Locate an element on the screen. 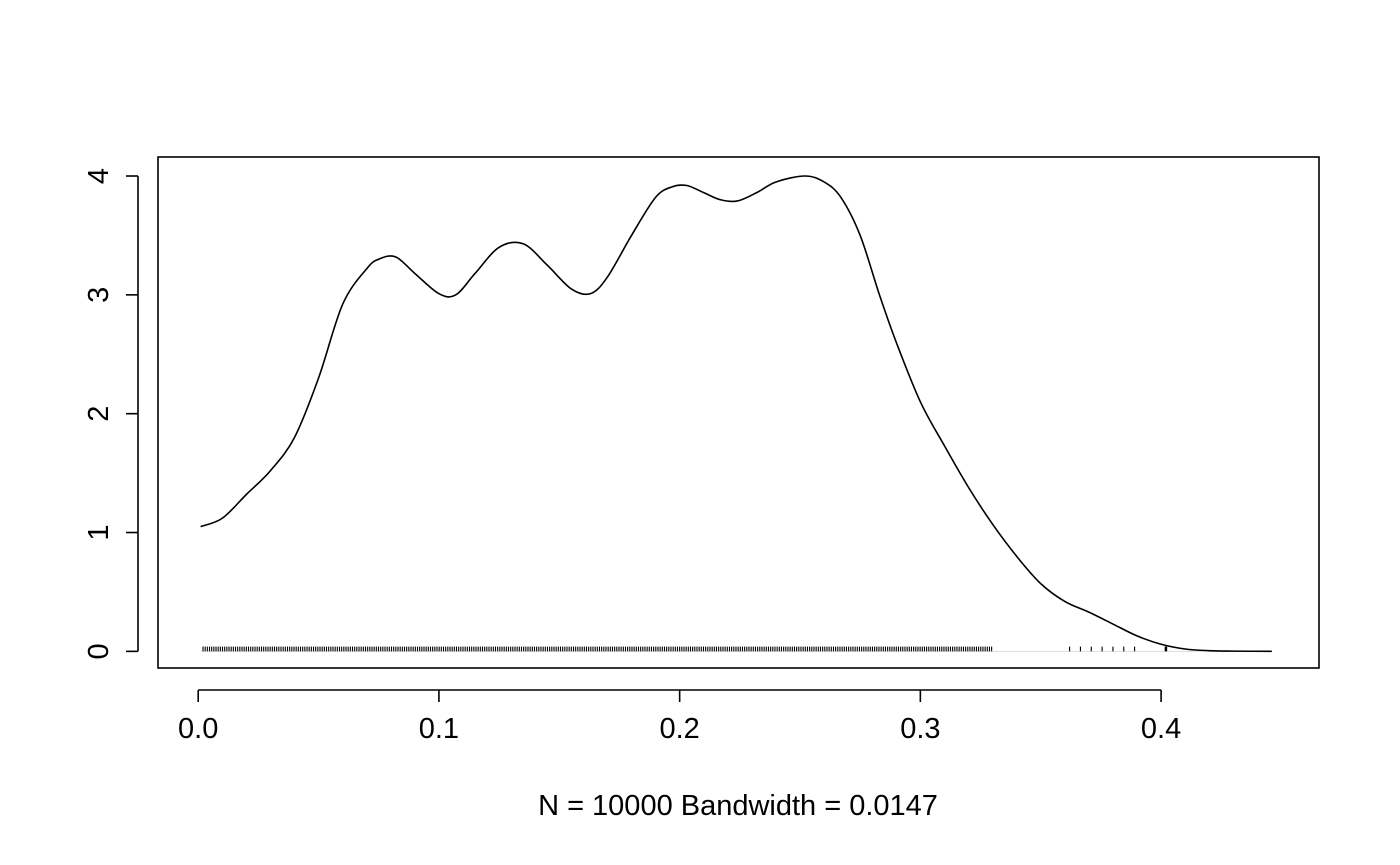 The height and width of the screenshot is (865, 1400). y-tick-label: 2 is located at coordinates (99, 414).